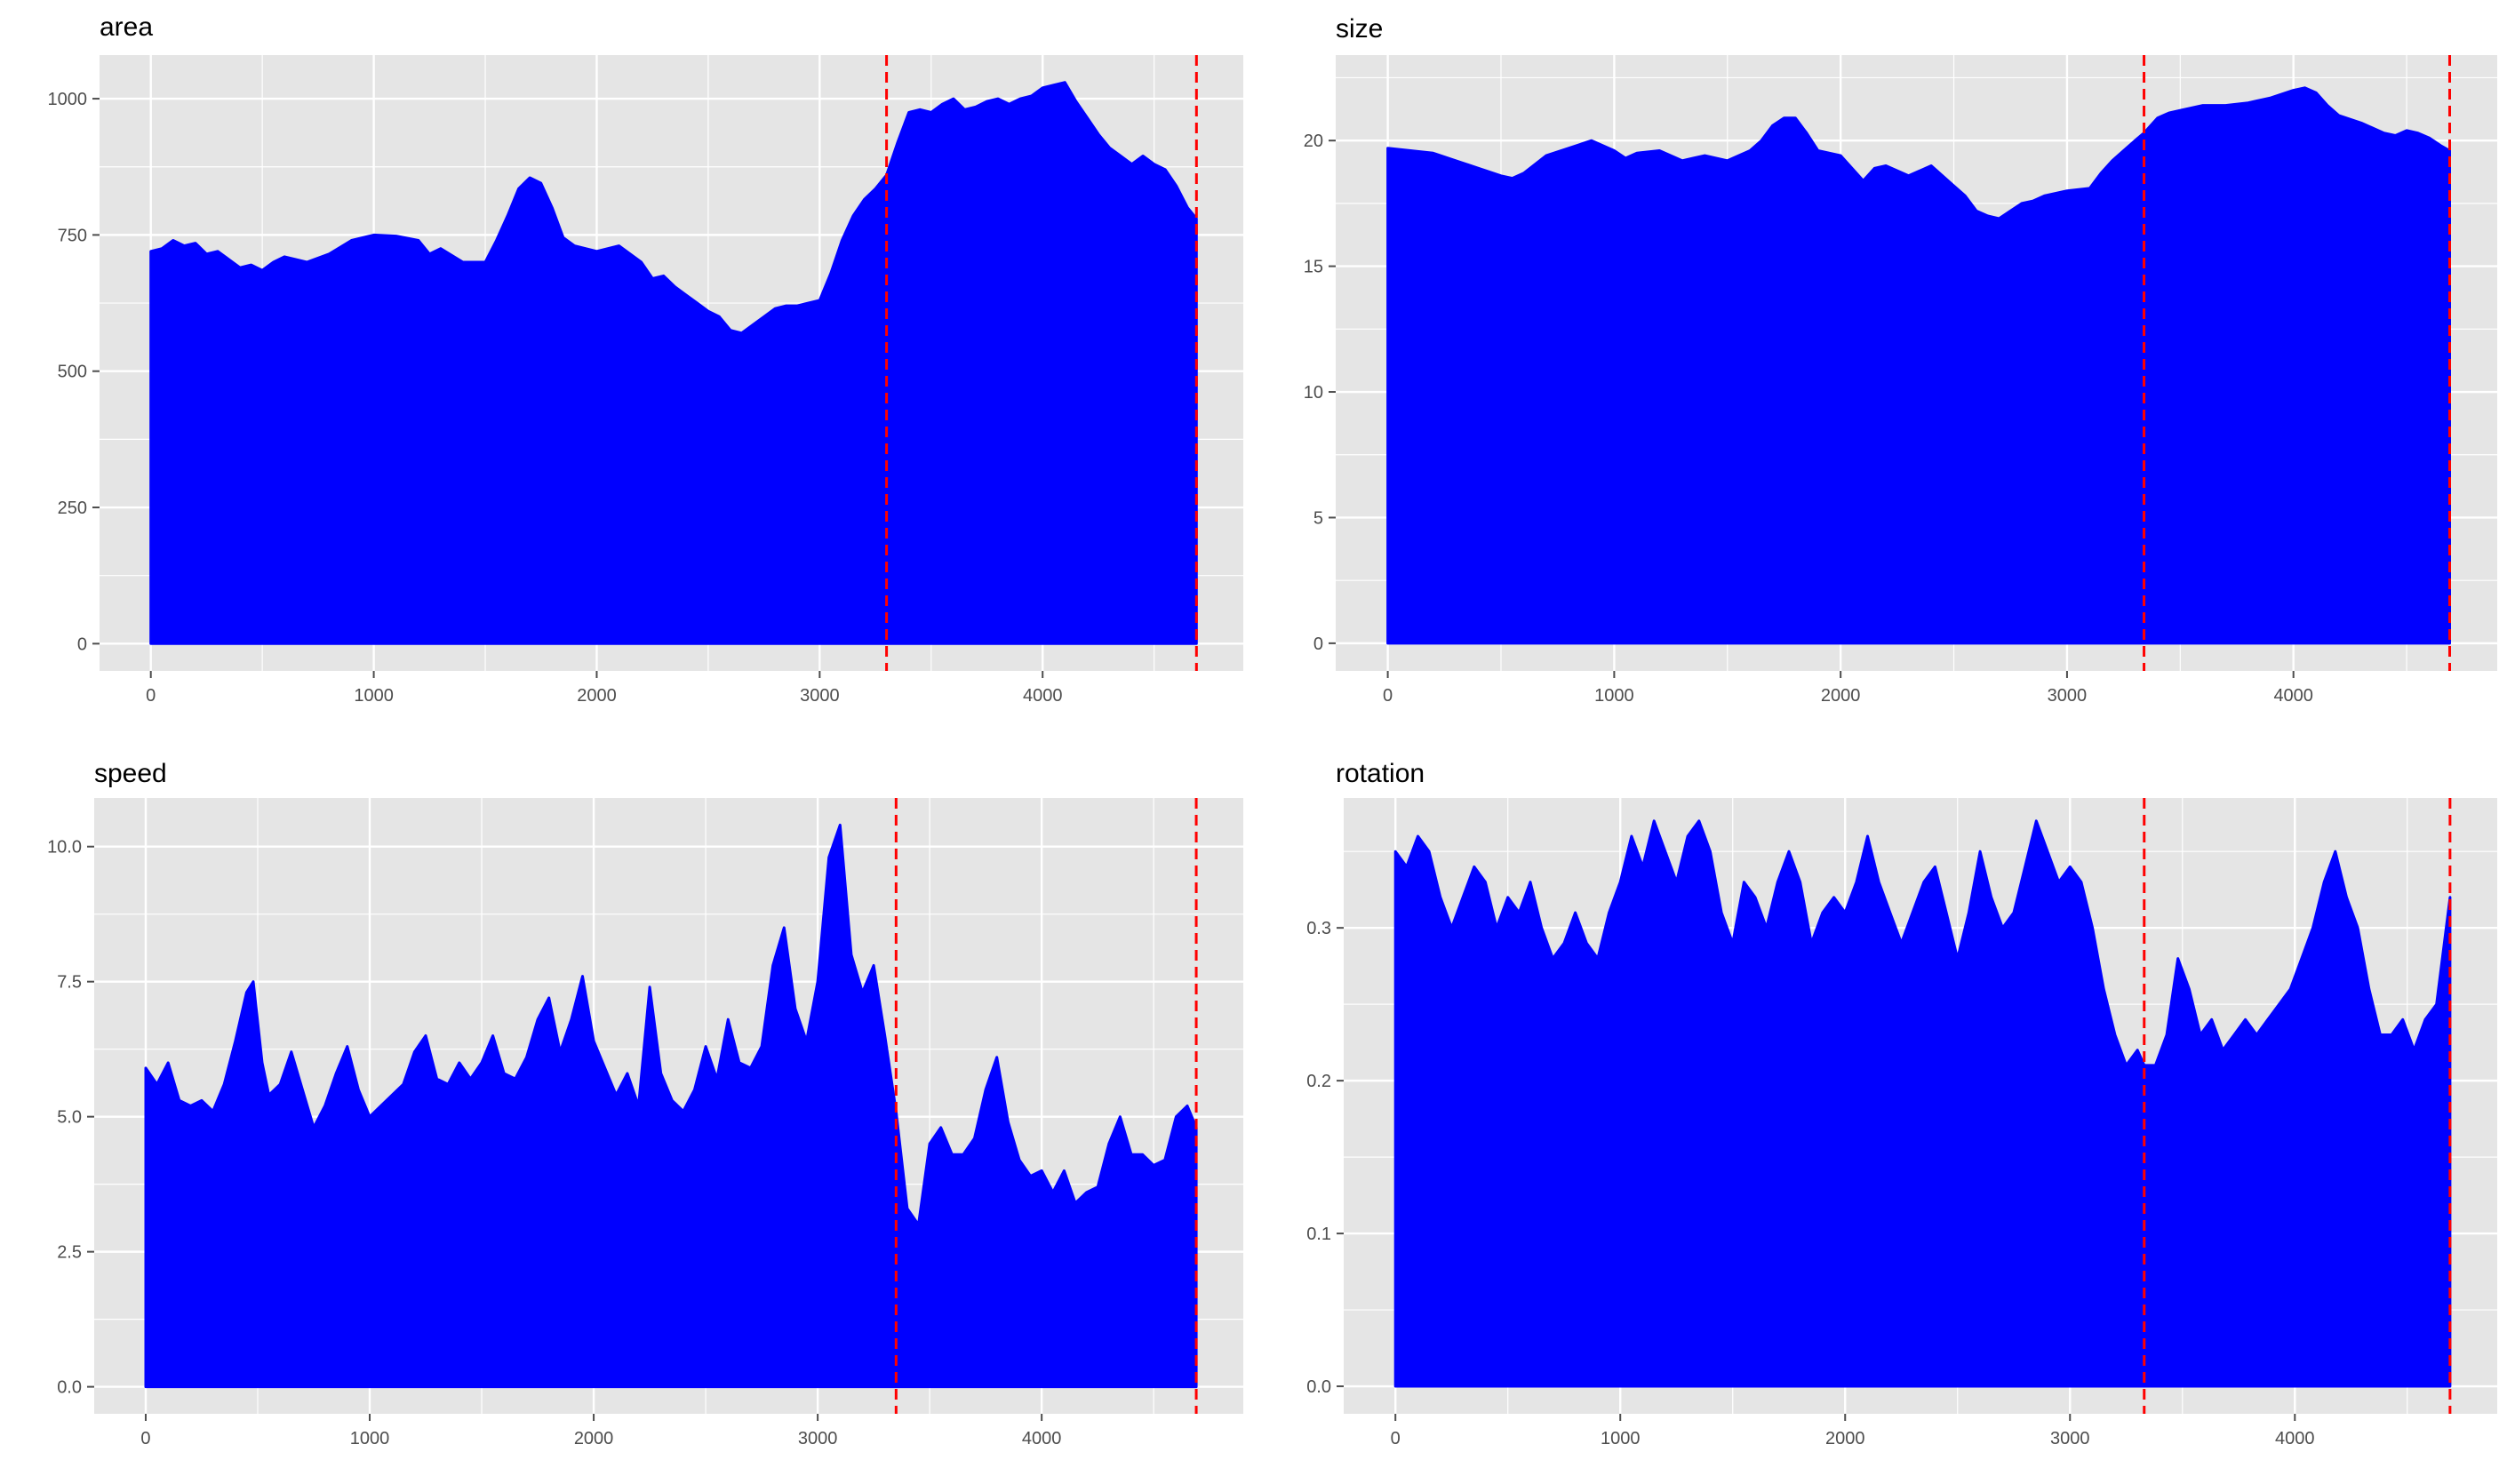 The width and height of the screenshot is (2515, 1484). I want to click on y-tick-label: 20, so click(1313, 142).